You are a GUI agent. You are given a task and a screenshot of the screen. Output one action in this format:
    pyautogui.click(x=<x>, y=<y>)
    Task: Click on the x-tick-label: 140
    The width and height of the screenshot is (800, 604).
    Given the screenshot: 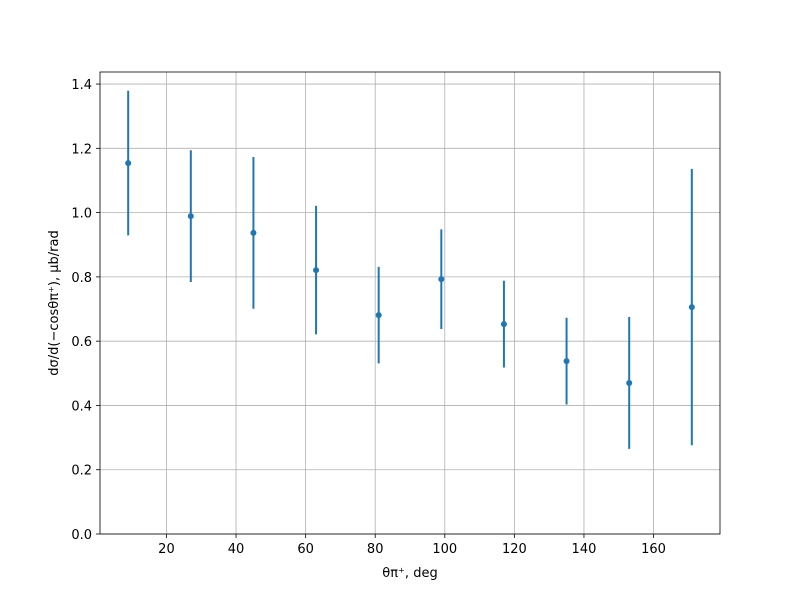 What is the action you would take?
    pyautogui.click(x=584, y=549)
    